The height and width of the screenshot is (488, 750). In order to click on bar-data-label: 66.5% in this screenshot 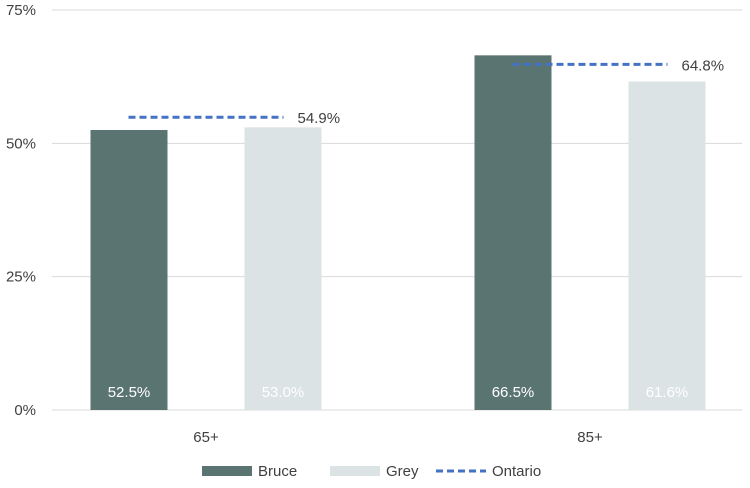, I will do `click(513, 392)`.